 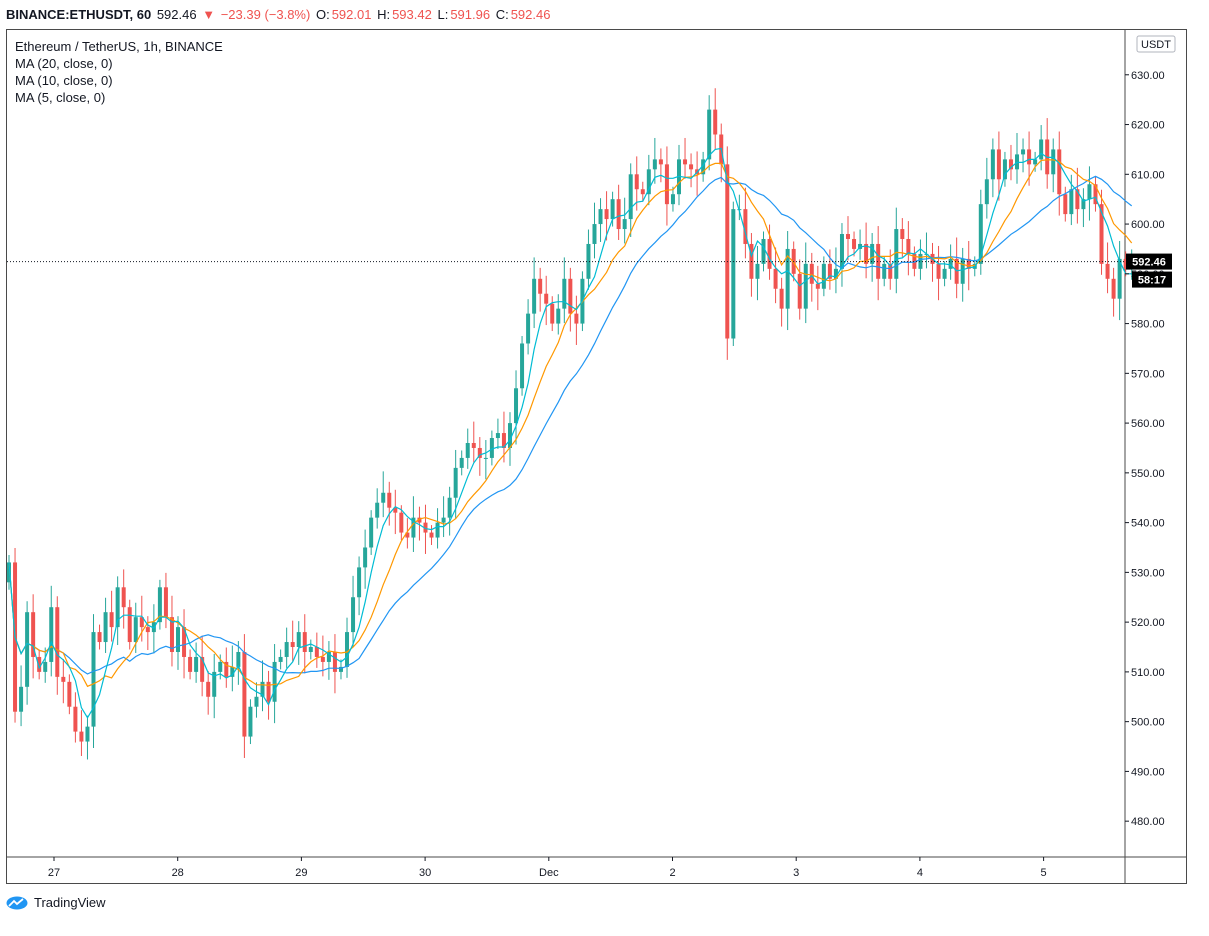 What do you see at coordinates (60, 97) in the screenshot?
I see `legend-ma5: MA (5, close, 0)` at bounding box center [60, 97].